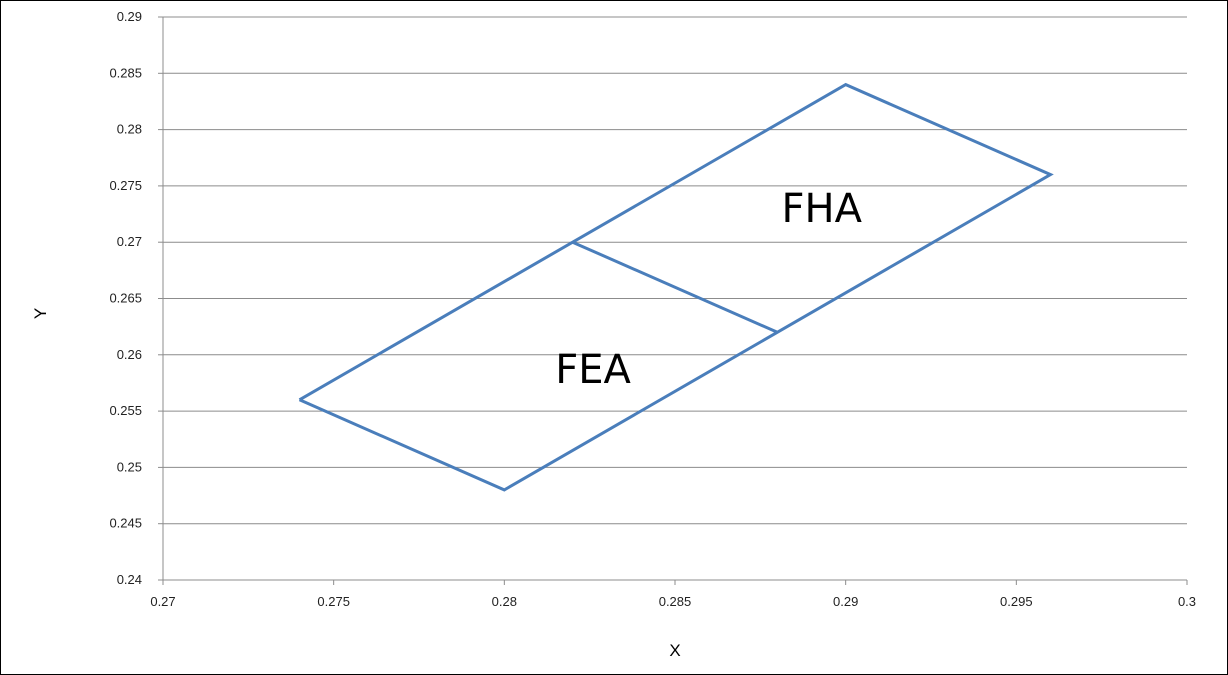  What do you see at coordinates (40, 313) in the screenshot?
I see `y-axis-label: Y` at bounding box center [40, 313].